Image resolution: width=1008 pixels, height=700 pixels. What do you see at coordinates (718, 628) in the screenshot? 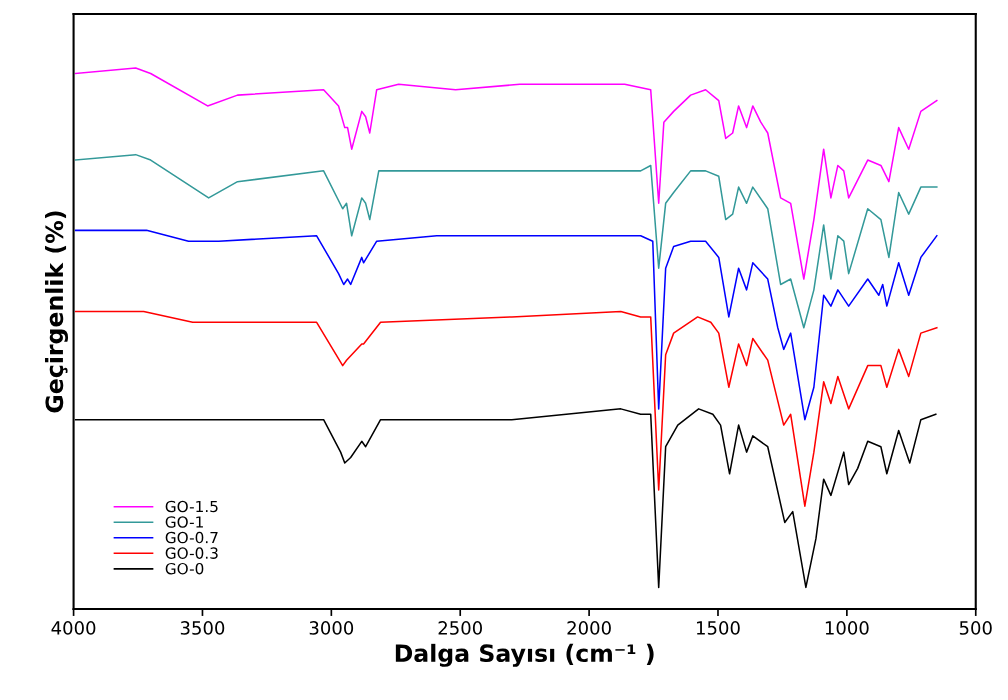
I see `x-tick-label: 1500` at bounding box center [718, 628].